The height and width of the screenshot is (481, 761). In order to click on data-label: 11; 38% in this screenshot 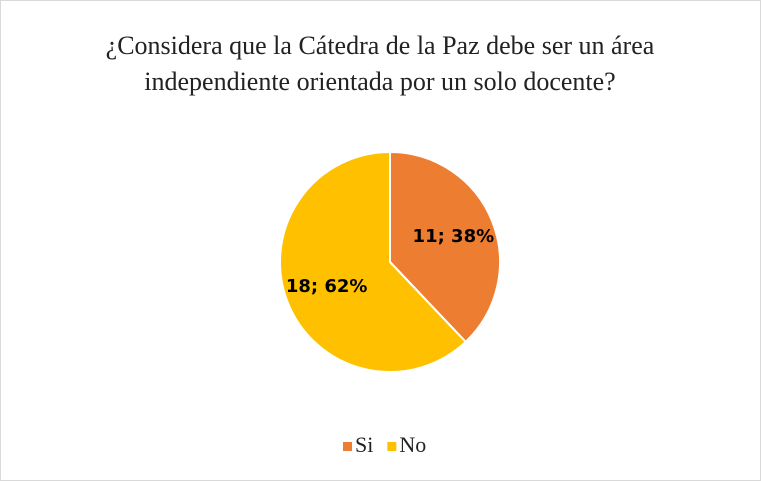, I will do `click(454, 236)`.